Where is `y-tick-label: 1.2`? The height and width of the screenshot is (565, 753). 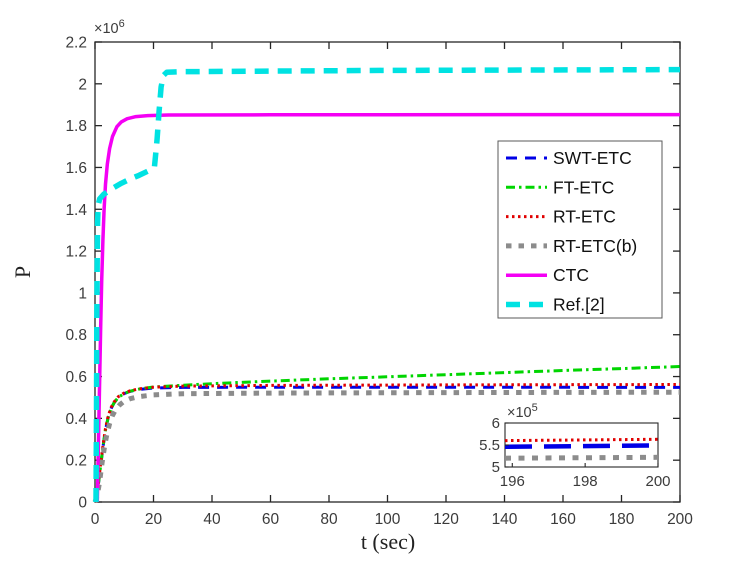
y-tick-label: 1.2 is located at coordinates (76, 252).